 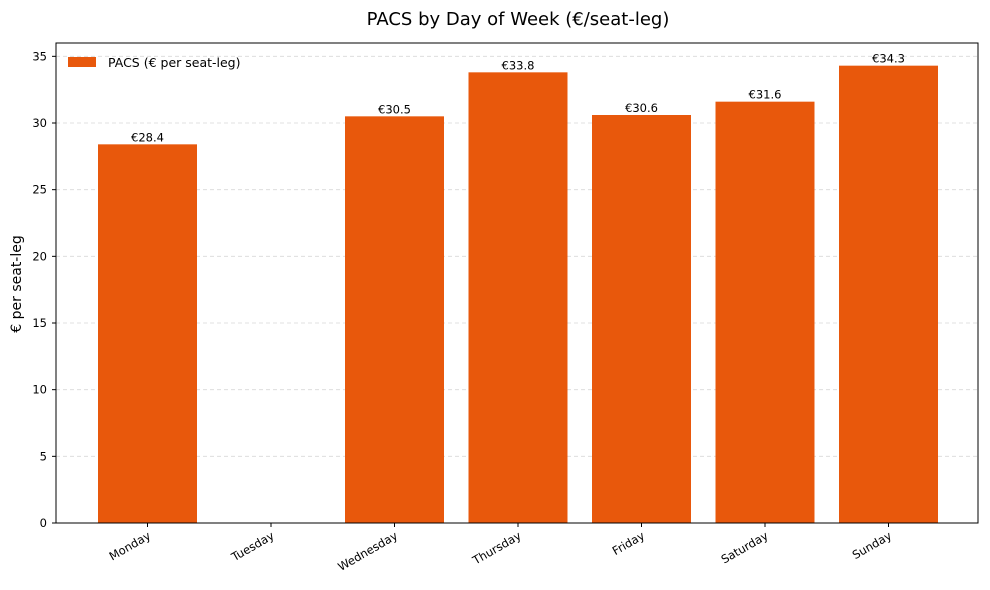 I want to click on data-label-thursday: €33.8, so click(x=518, y=65).